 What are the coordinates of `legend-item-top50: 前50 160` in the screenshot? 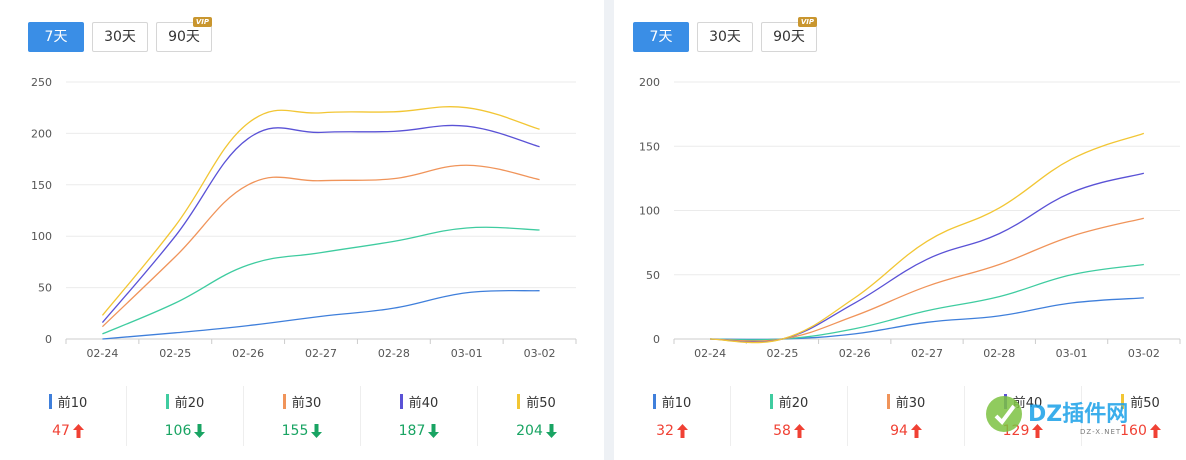 It's located at (1134, 416).